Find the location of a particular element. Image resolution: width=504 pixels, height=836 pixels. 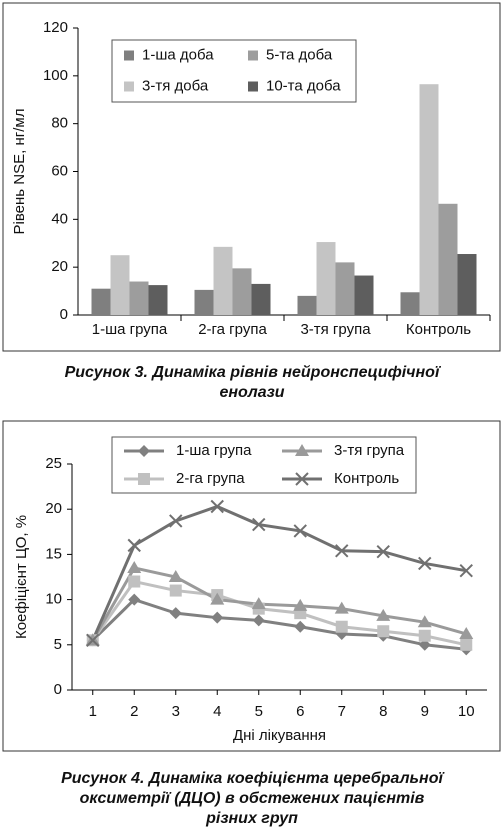

figure-caption: енолази is located at coordinates (251, 392).